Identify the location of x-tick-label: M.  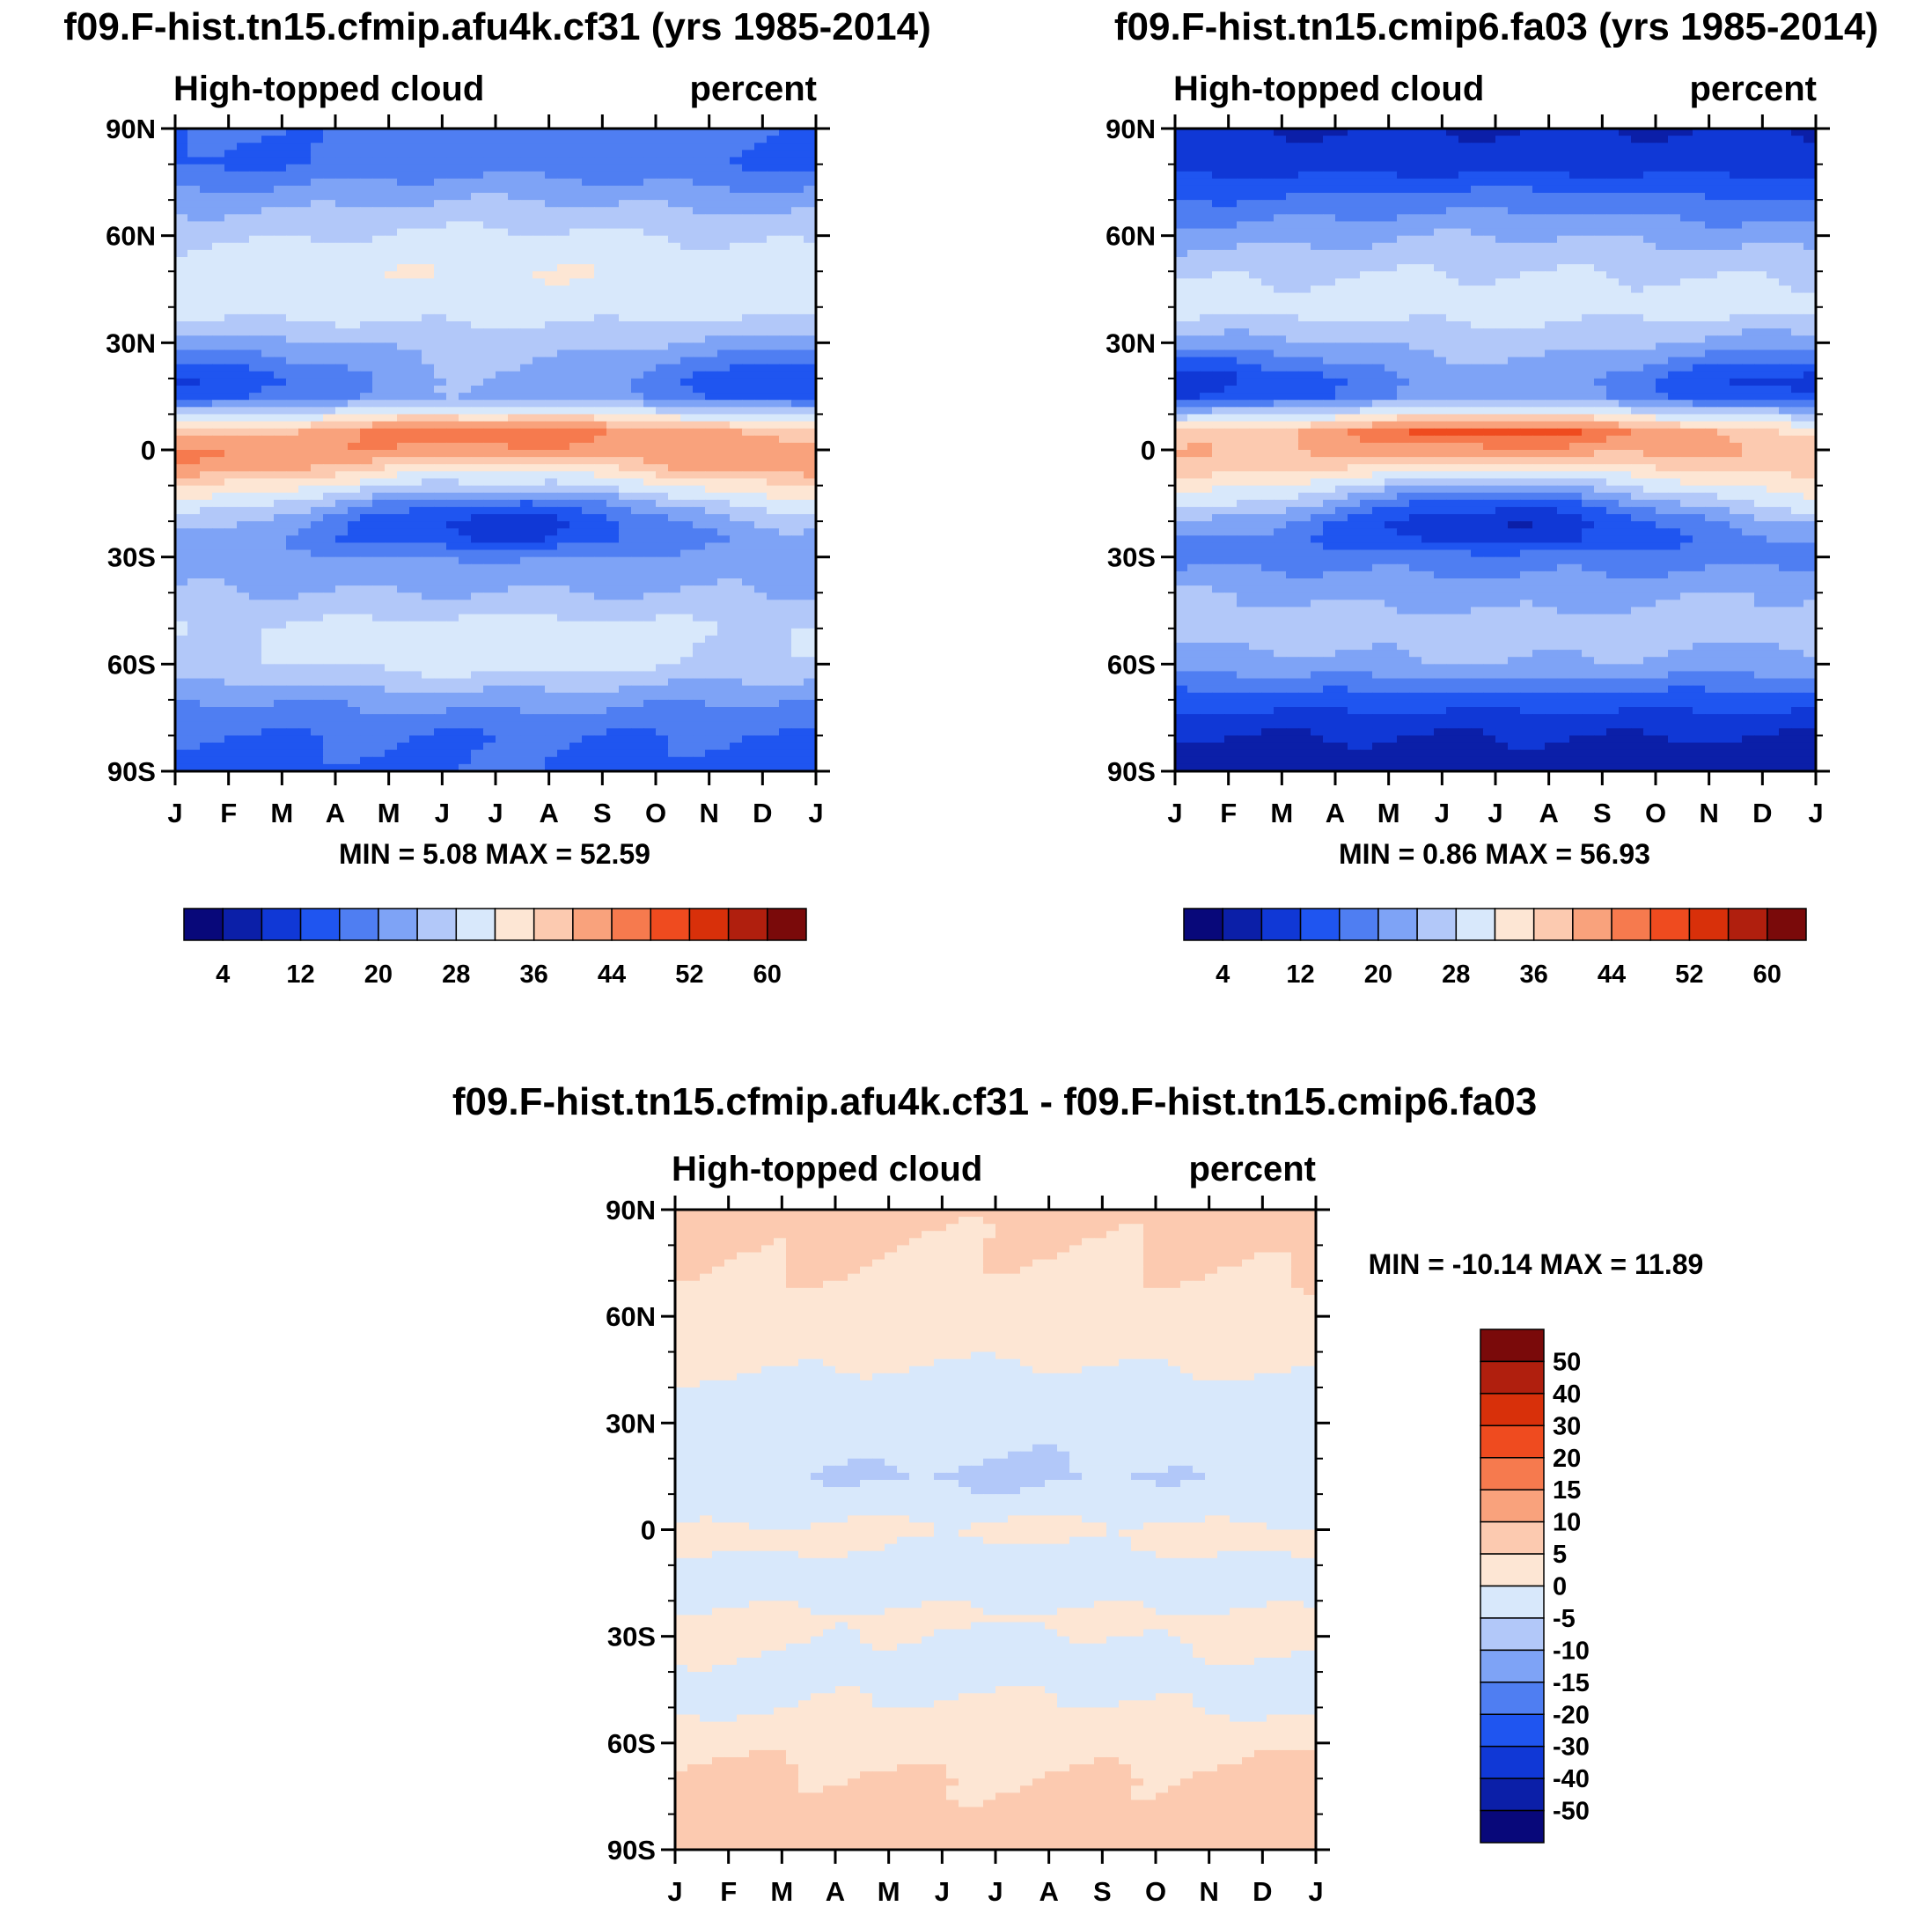
(389, 813).